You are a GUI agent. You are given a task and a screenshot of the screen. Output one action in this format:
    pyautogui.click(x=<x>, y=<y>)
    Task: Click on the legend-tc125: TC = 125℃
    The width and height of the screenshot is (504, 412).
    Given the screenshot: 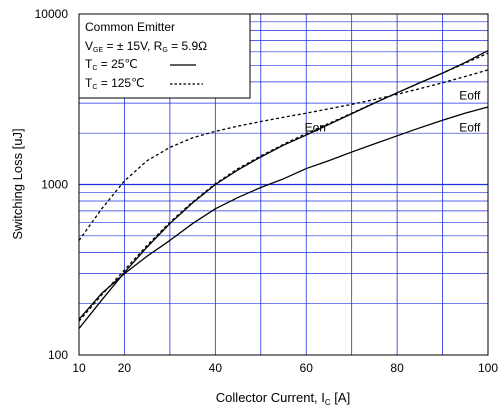 What is the action you would take?
    pyautogui.click(x=115, y=83)
    